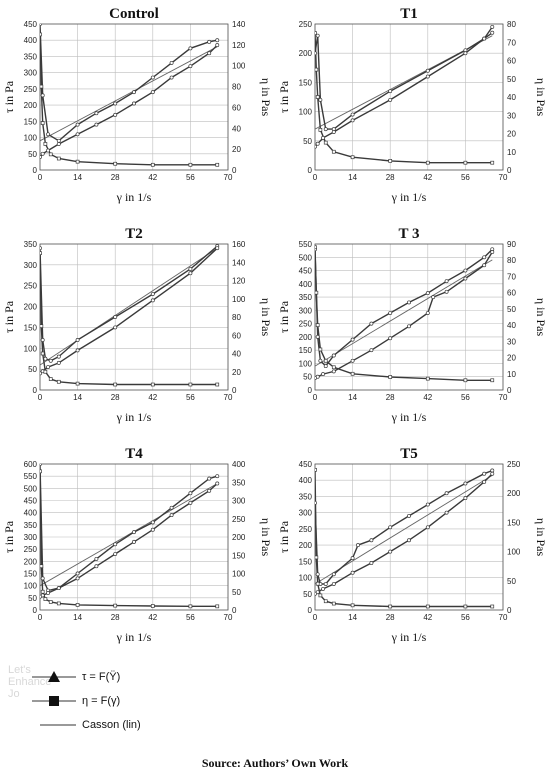 This screenshot has width=550, height=774. Describe the element at coordinates (77, 397) in the screenshot. I see `x-tick-label: 14` at that location.